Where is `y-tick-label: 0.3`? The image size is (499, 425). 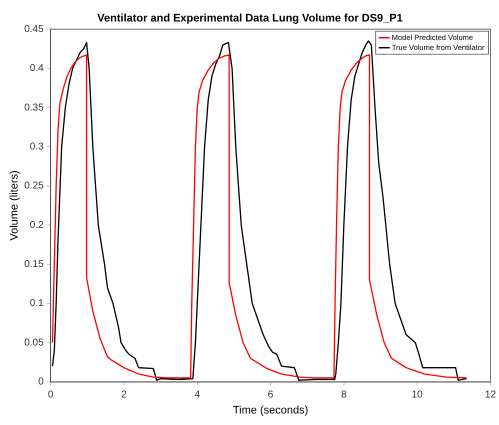
y-tick-label: 0.3 is located at coordinates (37, 146).